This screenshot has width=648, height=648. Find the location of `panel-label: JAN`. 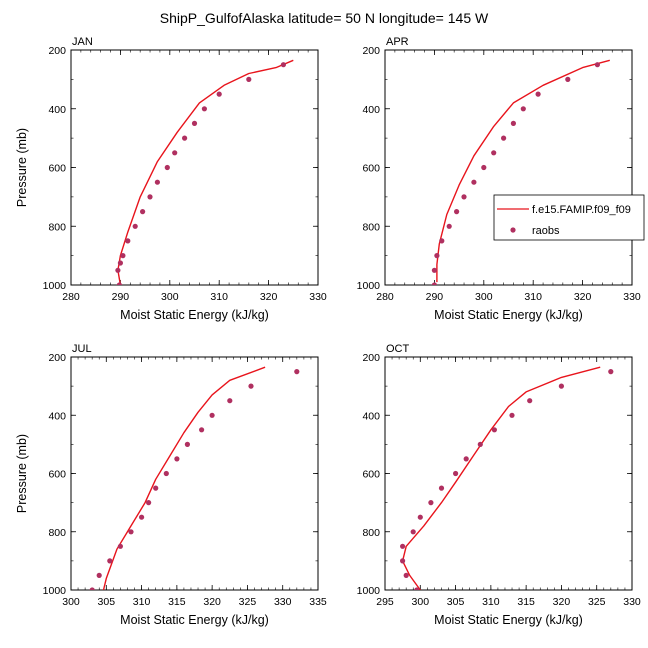

panel-label: JAN is located at coordinates (82, 42).